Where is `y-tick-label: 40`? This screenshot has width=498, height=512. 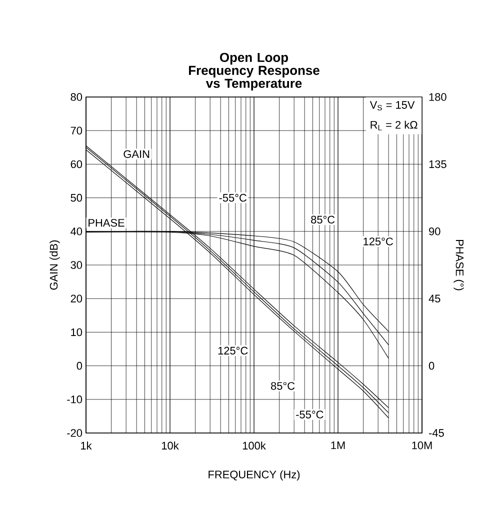
y-tick-label: 40 is located at coordinates (76, 232).